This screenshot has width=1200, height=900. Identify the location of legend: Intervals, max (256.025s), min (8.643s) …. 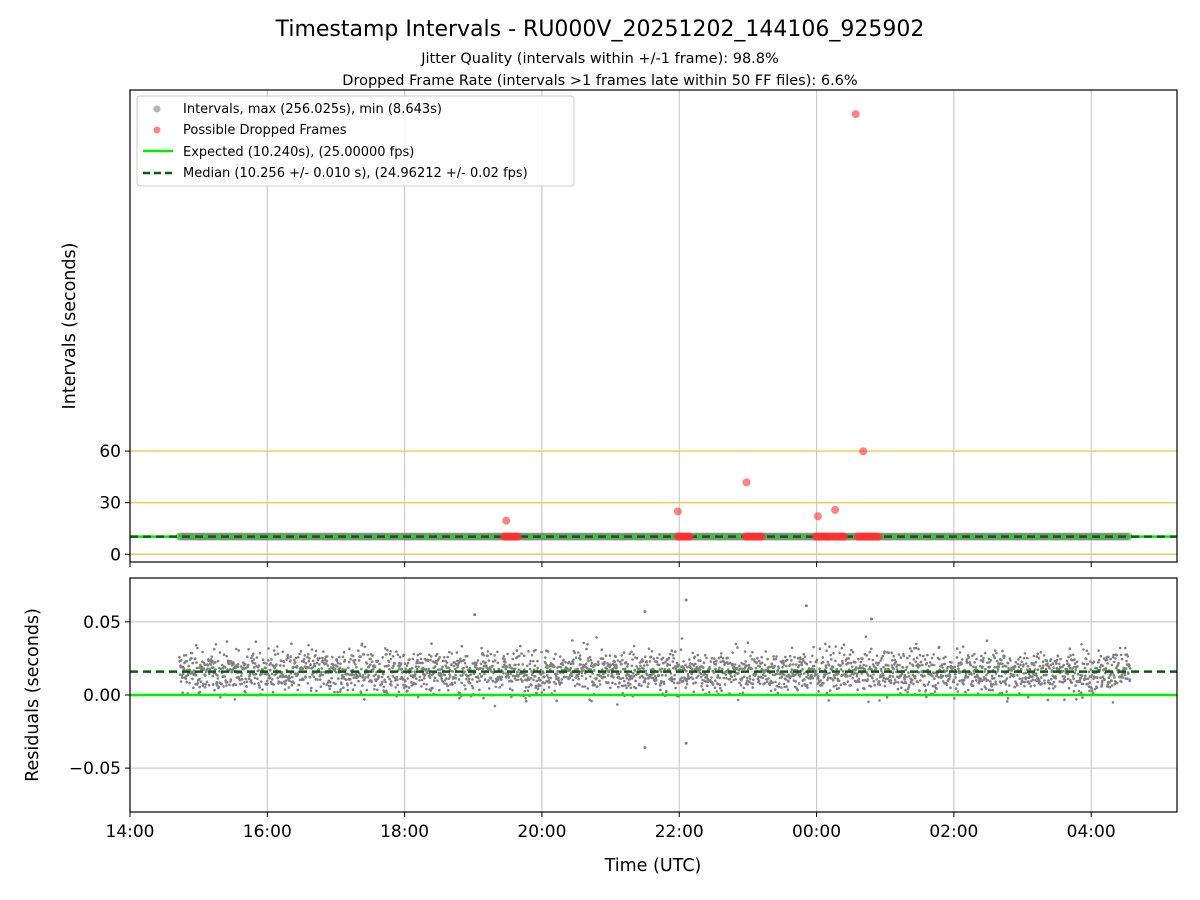
(355, 141).